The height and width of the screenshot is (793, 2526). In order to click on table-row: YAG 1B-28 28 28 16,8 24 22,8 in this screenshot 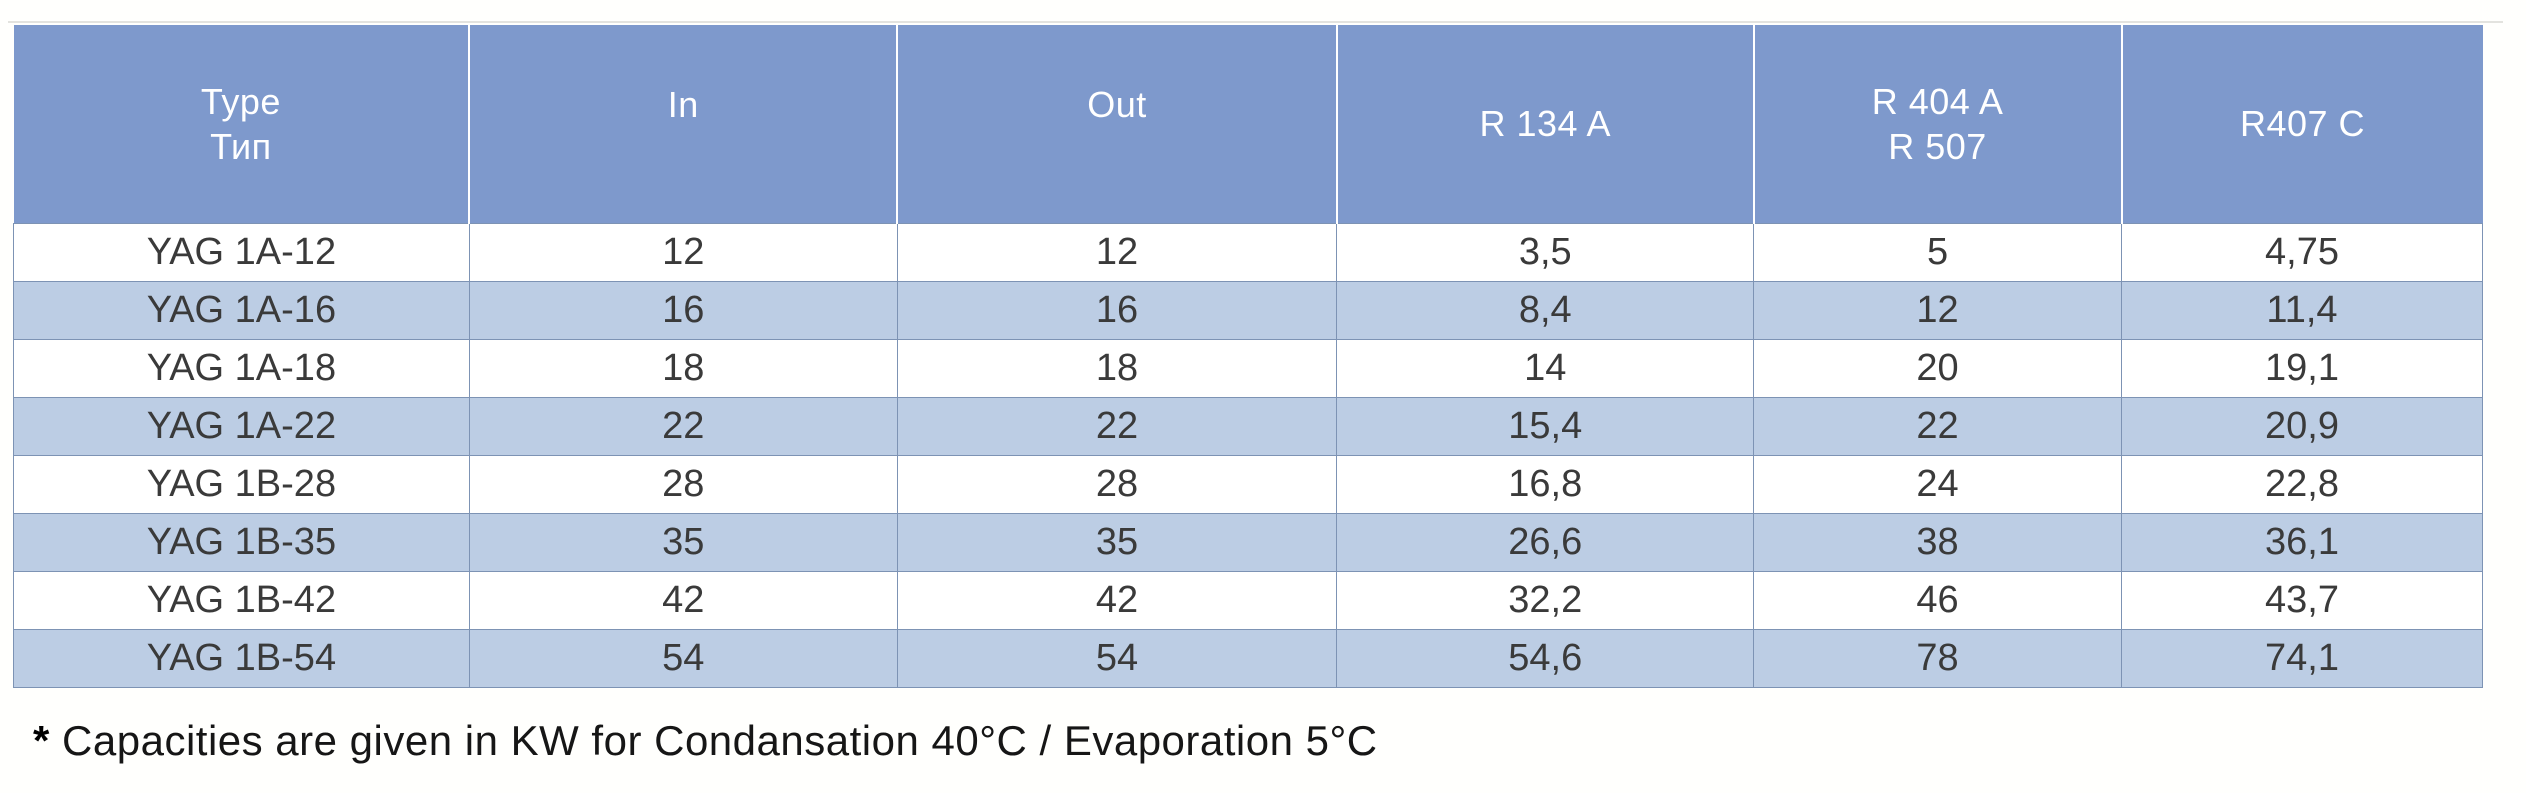, I will do `click(1248, 484)`.